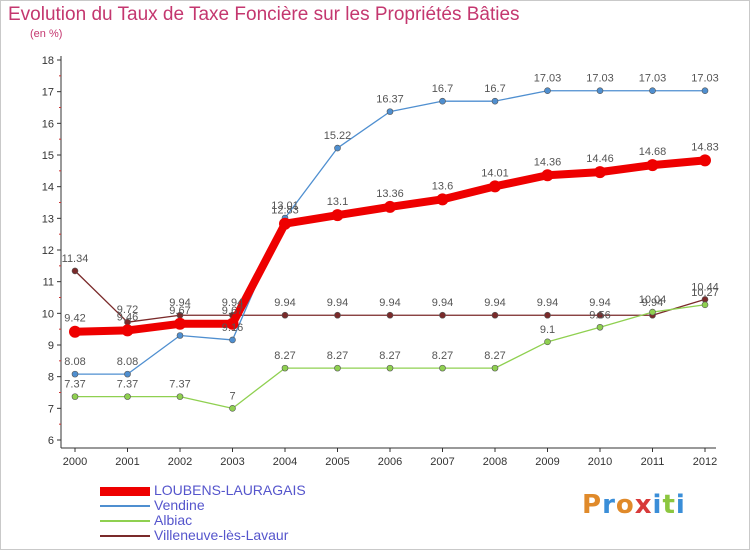 The image size is (750, 550). What do you see at coordinates (653, 152) in the screenshot?
I see `data-label: 14.68` at bounding box center [653, 152].